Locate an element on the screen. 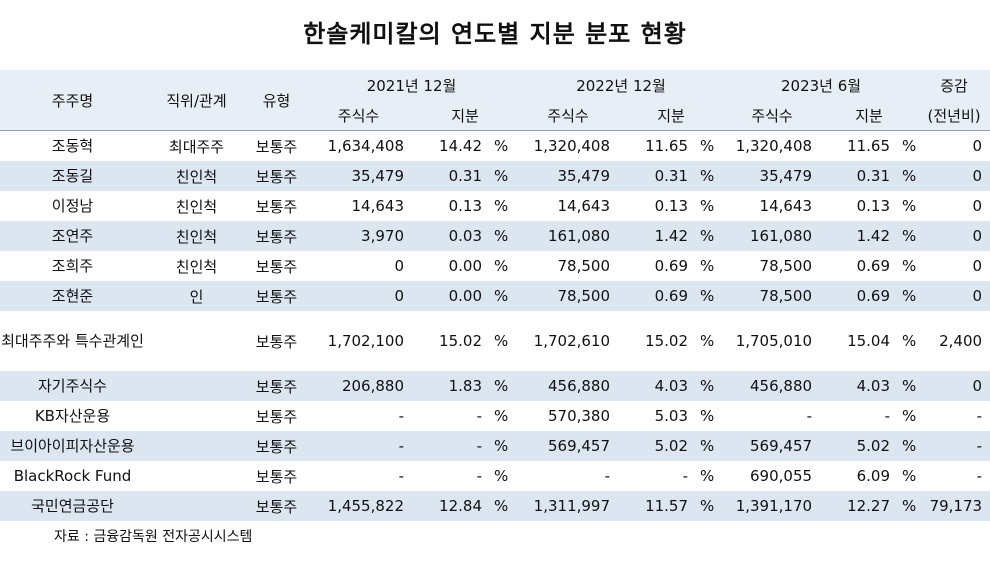 Image resolution: width=990 pixels, height=566 pixels. cell-shares-2023: 1,320,408 is located at coordinates (774, 146).